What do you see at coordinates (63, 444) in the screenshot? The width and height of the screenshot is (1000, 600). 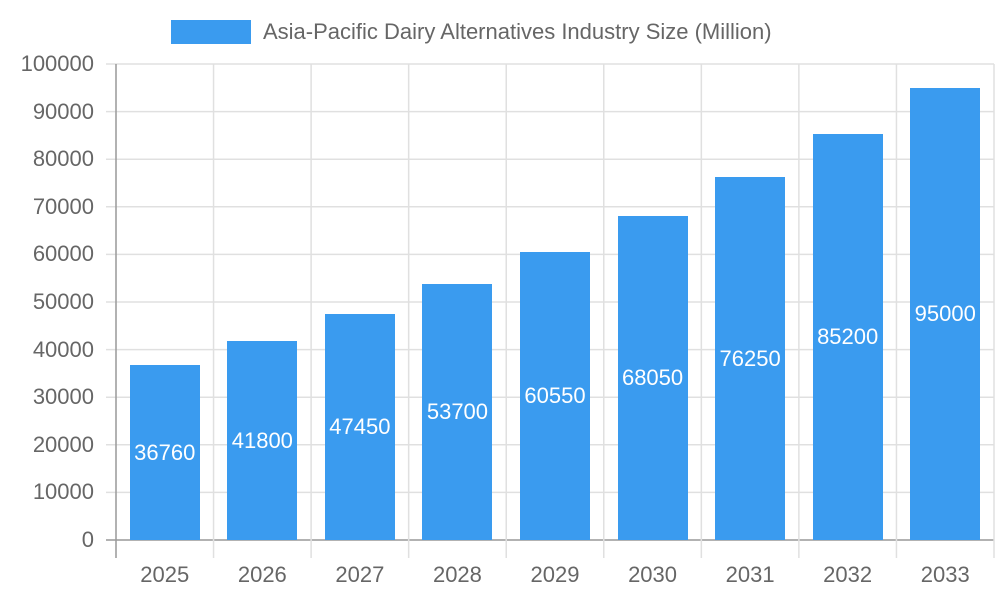 I see `y-tick-label: 20000` at bounding box center [63, 444].